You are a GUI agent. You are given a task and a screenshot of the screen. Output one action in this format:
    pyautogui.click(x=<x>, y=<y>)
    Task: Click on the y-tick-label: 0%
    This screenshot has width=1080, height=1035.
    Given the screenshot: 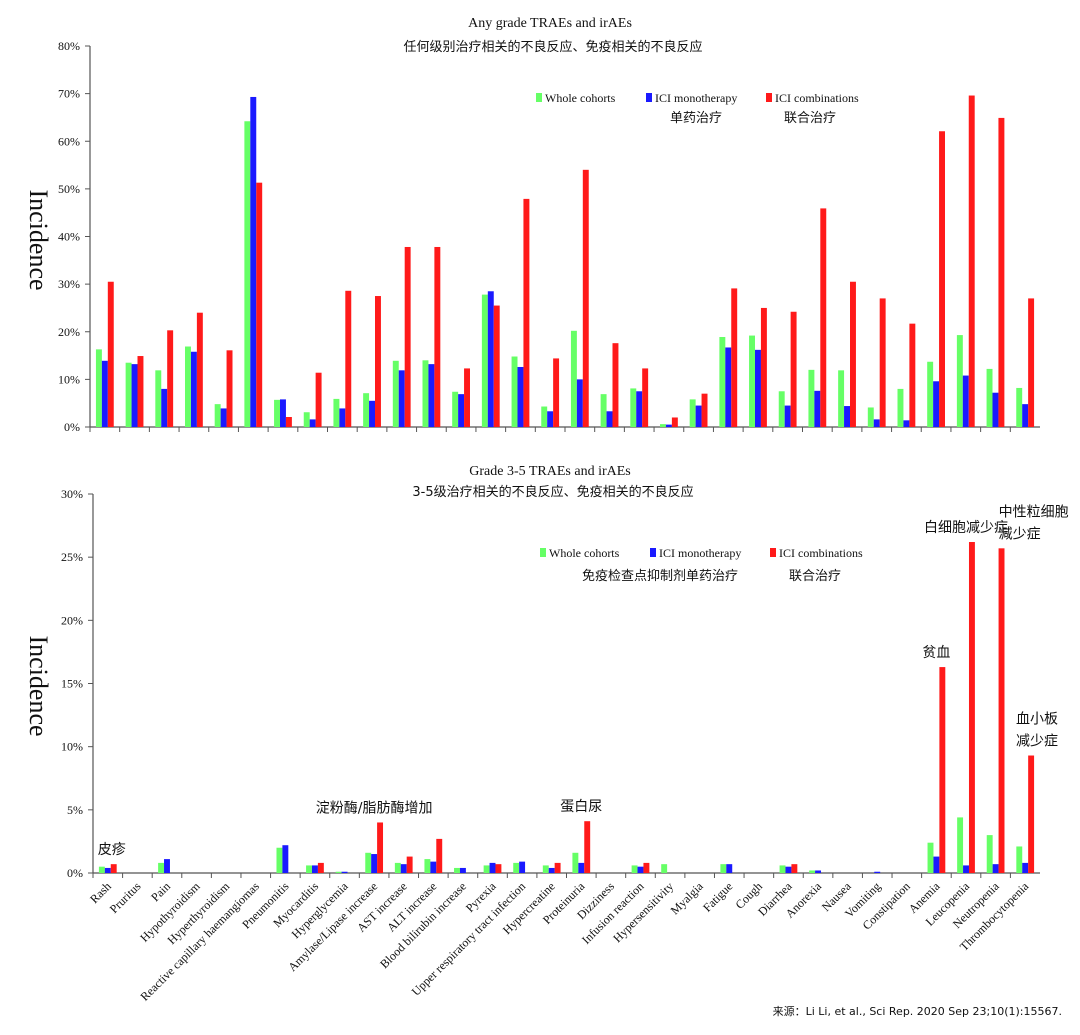 What is the action you would take?
    pyautogui.click(x=72, y=427)
    